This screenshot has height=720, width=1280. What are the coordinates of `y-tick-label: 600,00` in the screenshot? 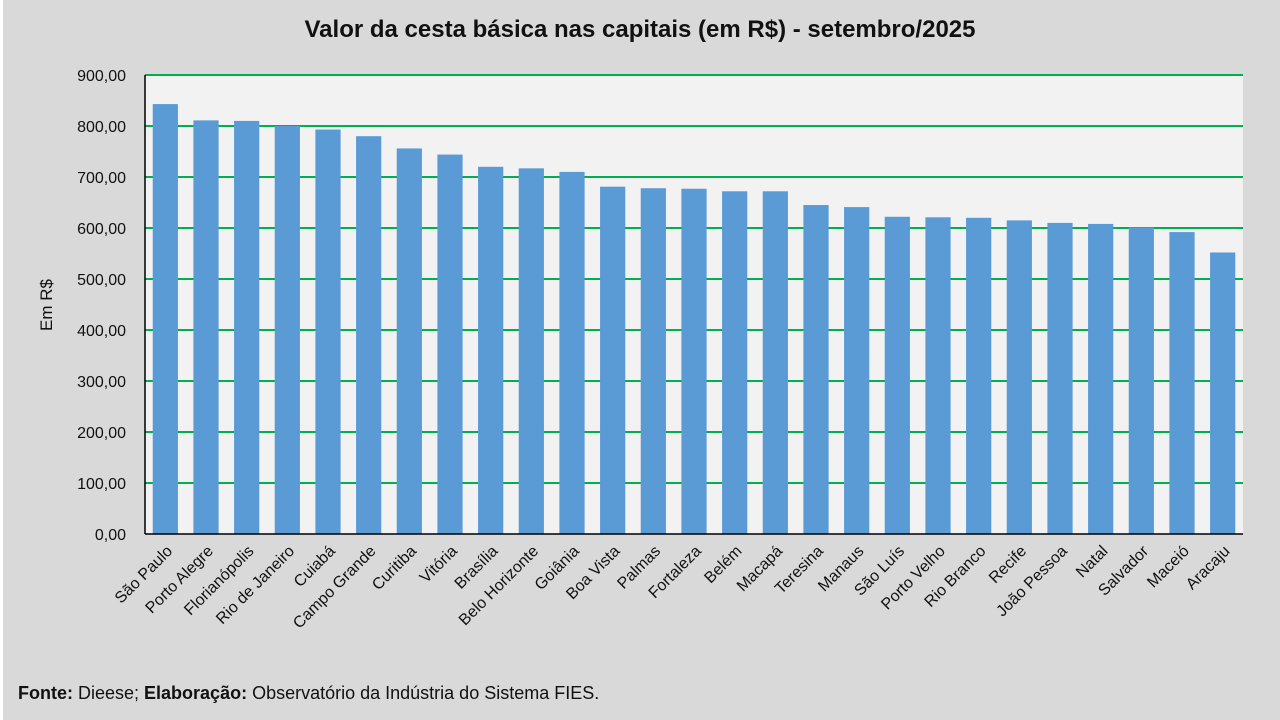 It's located at (101, 229).